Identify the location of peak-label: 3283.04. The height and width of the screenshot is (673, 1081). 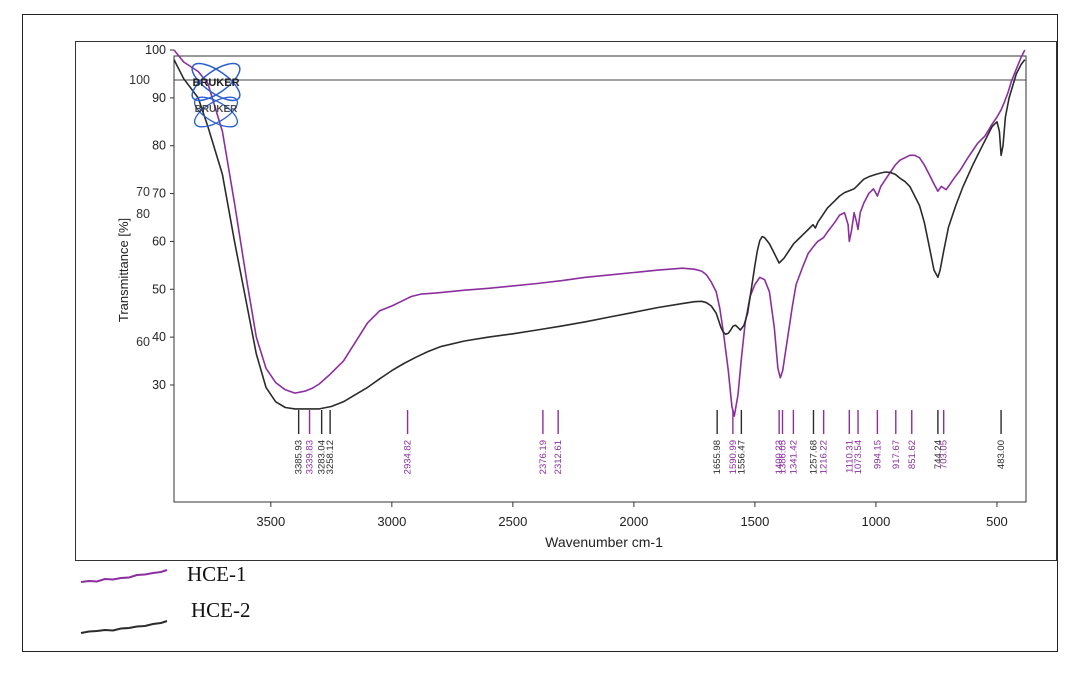
(322, 457).